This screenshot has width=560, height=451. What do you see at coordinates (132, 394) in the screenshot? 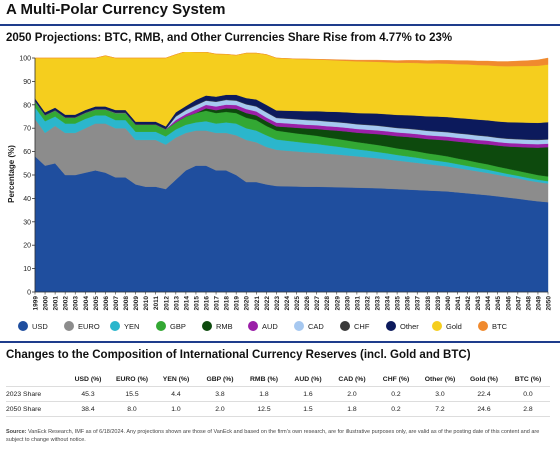
I see `table-cell: 15.5` at bounding box center [132, 394].